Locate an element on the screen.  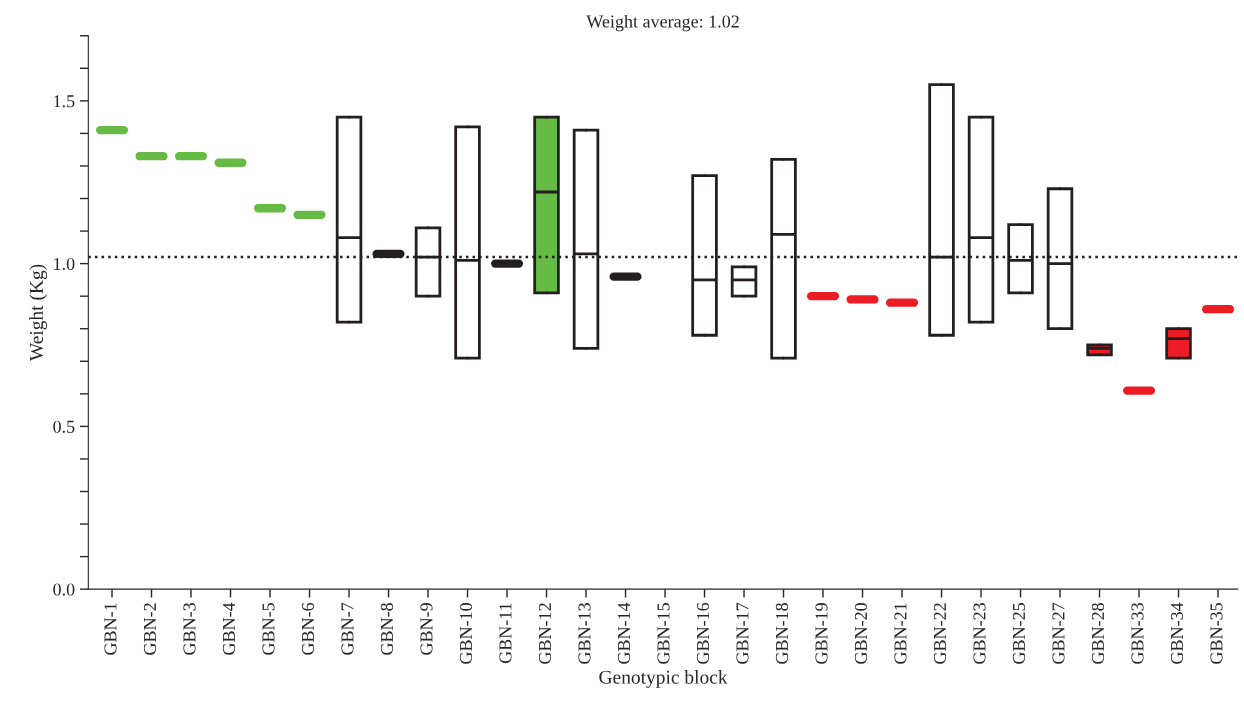
x-tick-label: GBN-1 is located at coordinates (110, 629).